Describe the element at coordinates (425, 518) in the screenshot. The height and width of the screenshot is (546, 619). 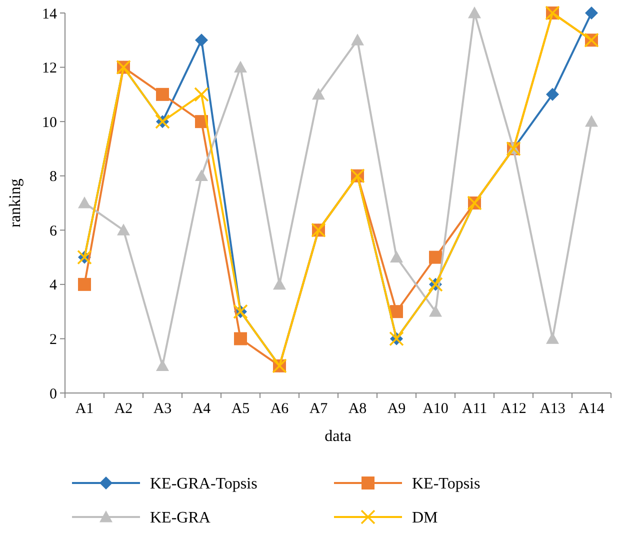
I see `legend-label: DM` at that location.